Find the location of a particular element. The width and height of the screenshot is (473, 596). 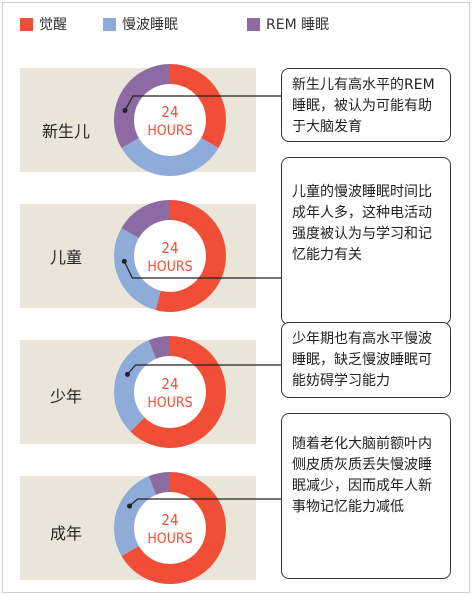

center-label-number-adult: 24 is located at coordinates (169, 520).